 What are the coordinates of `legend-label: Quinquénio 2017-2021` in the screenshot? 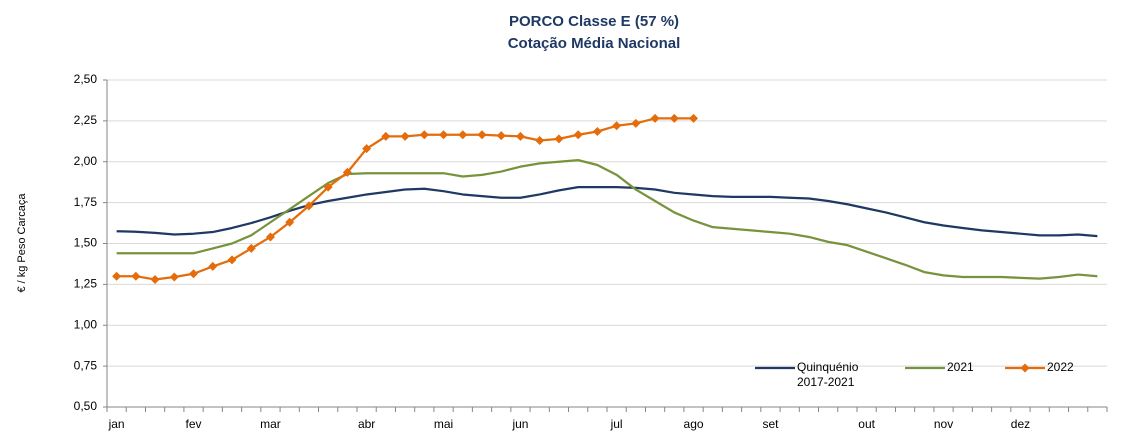 It's located at (828, 374).